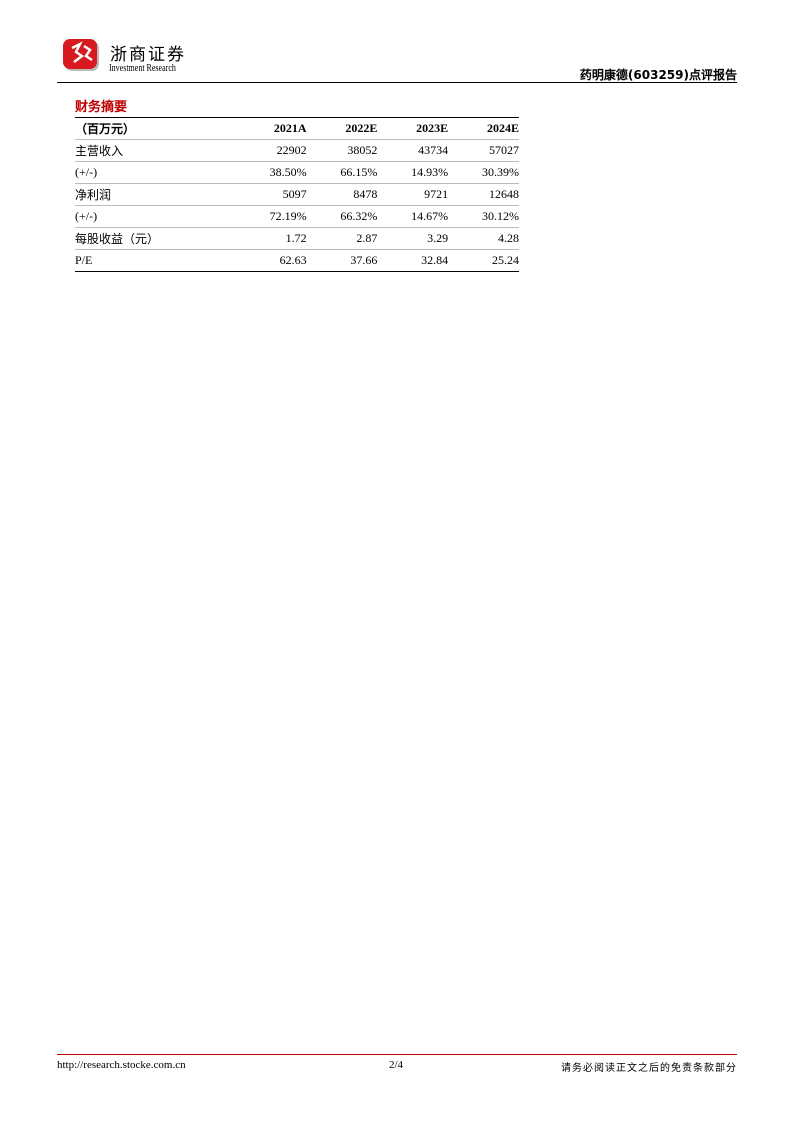 This screenshot has height=1122, width=793. I want to click on table-cell: 12648, so click(483, 194).